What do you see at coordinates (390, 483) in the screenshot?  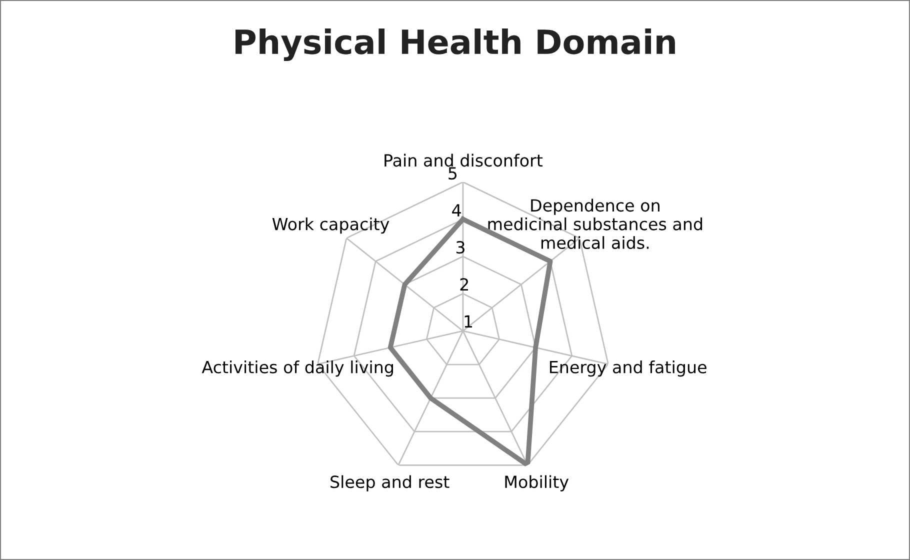 I see `spoke-label: Sleep and rest` at bounding box center [390, 483].